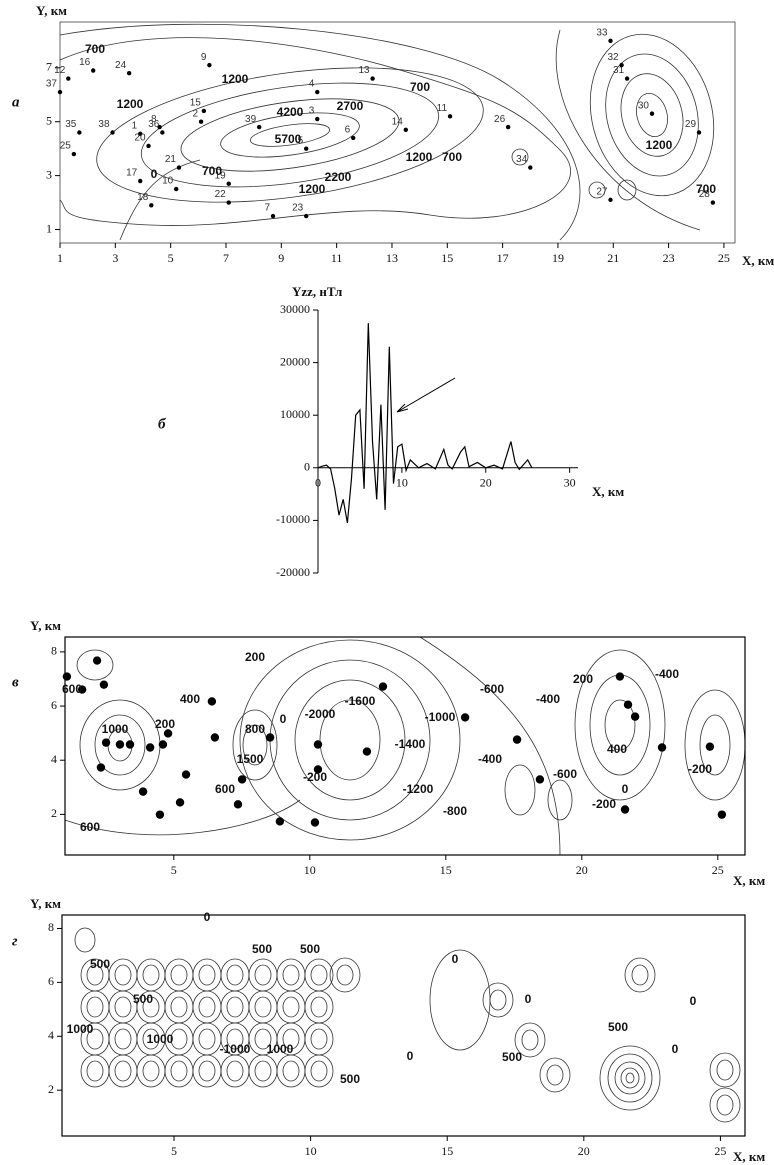 Image resolution: width=774 pixels, height=1165 pixels. What do you see at coordinates (140, 138) in the screenshot?
I see `point-label: 20` at bounding box center [140, 138].